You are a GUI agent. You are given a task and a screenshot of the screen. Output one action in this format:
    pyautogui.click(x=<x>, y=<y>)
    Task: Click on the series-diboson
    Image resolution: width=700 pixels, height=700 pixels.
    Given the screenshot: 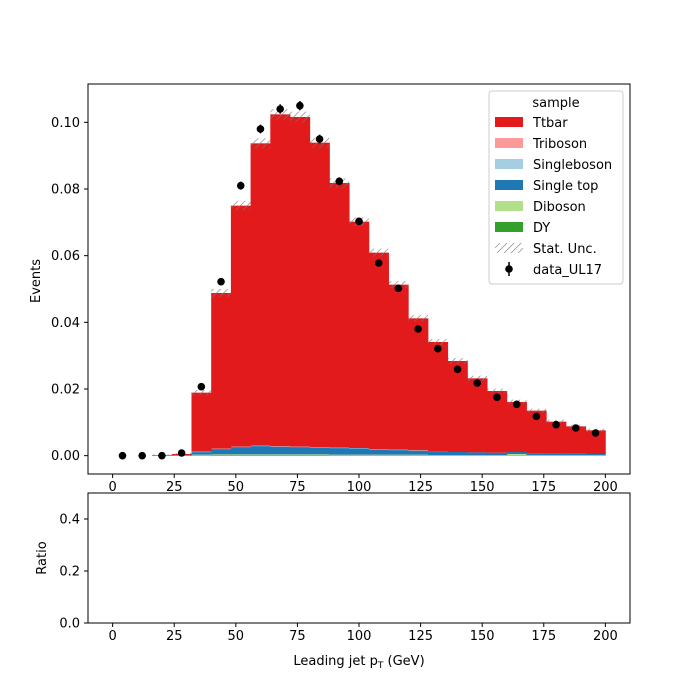 What is the action you would take?
    pyautogui.click(x=398, y=455)
    